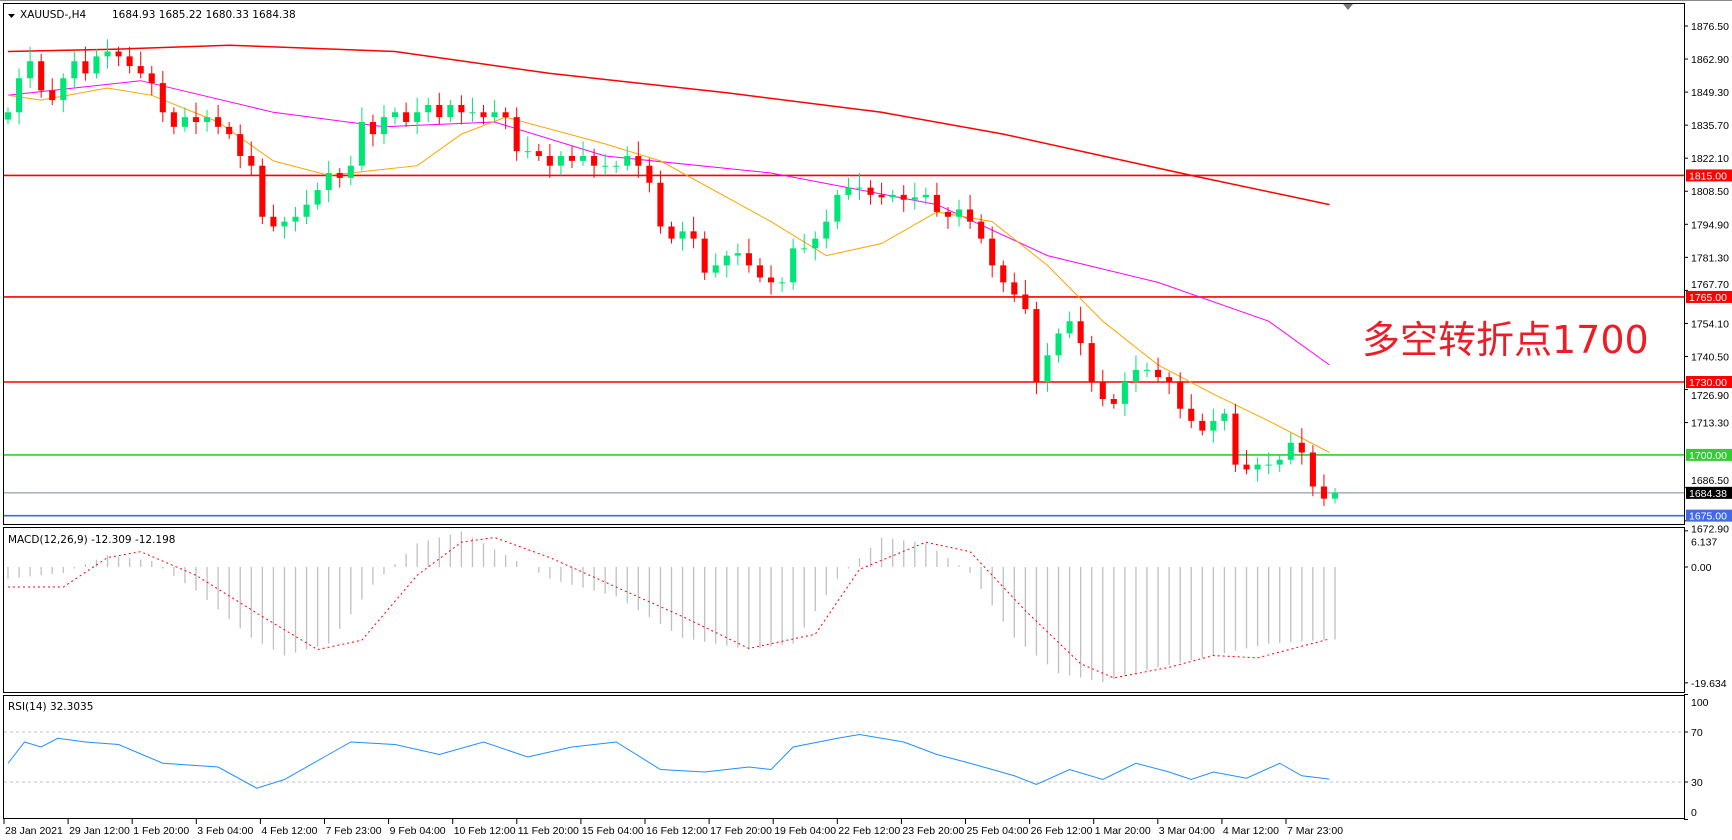  Describe the element at coordinates (1710, 225) in the screenshot. I see `price-tick-label: 1794.90` at that location.